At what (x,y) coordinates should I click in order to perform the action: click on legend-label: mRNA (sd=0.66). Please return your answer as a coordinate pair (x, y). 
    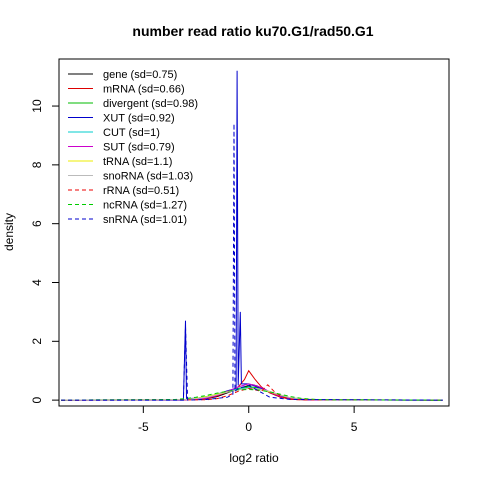
    Looking at the image, I should click on (144, 90).